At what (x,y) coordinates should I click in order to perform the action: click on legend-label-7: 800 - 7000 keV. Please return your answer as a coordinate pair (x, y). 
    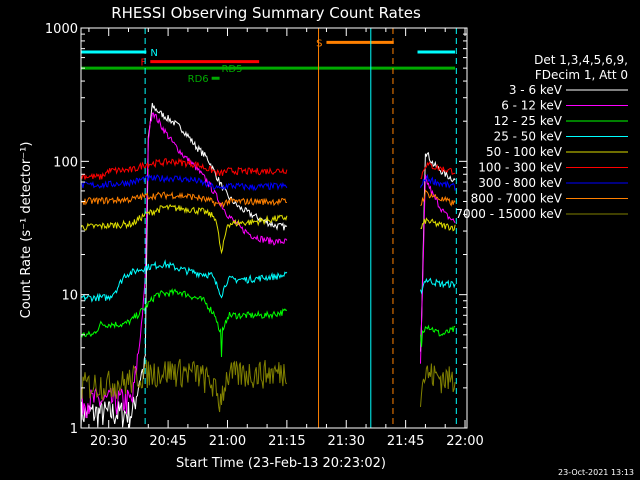
    Looking at the image, I should click on (517, 199).